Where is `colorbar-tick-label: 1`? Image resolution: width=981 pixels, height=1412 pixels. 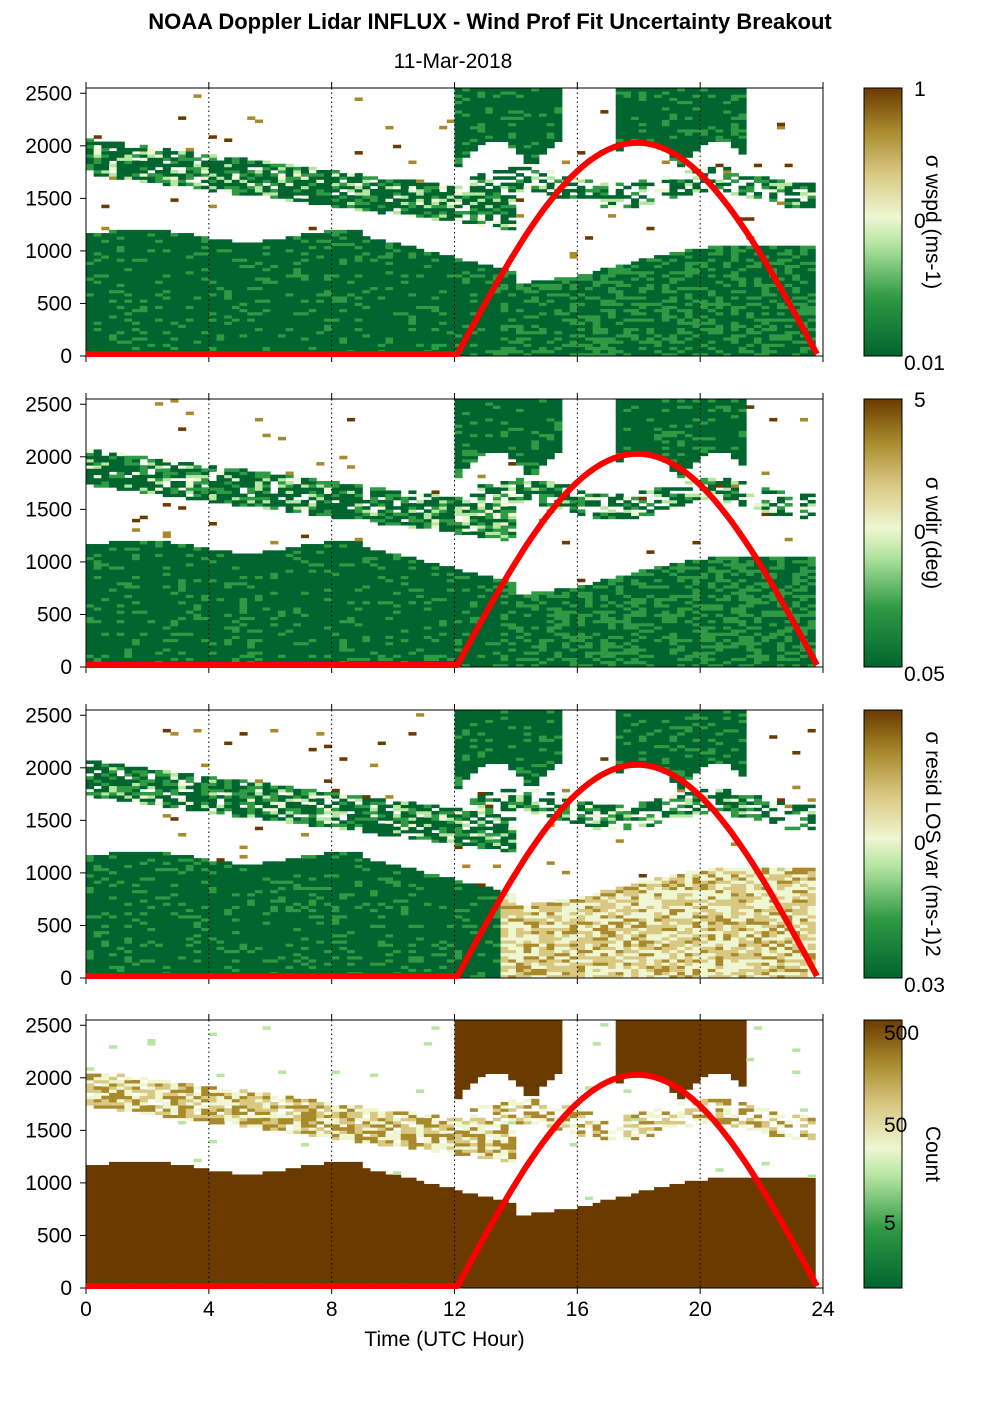 colorbar-tick-label: 1 is located at coordinates (920, 89).